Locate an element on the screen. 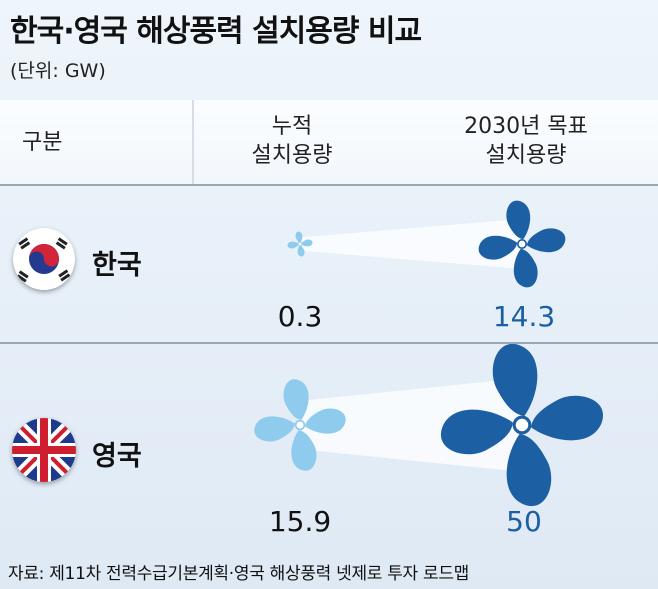 The image size is (658, 589). uk-flag-icon is located at coordinates (44, 450).